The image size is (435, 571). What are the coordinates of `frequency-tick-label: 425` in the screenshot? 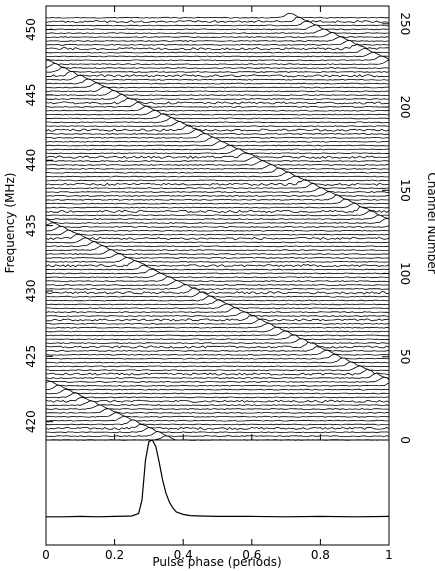 It's located at (31, 356).